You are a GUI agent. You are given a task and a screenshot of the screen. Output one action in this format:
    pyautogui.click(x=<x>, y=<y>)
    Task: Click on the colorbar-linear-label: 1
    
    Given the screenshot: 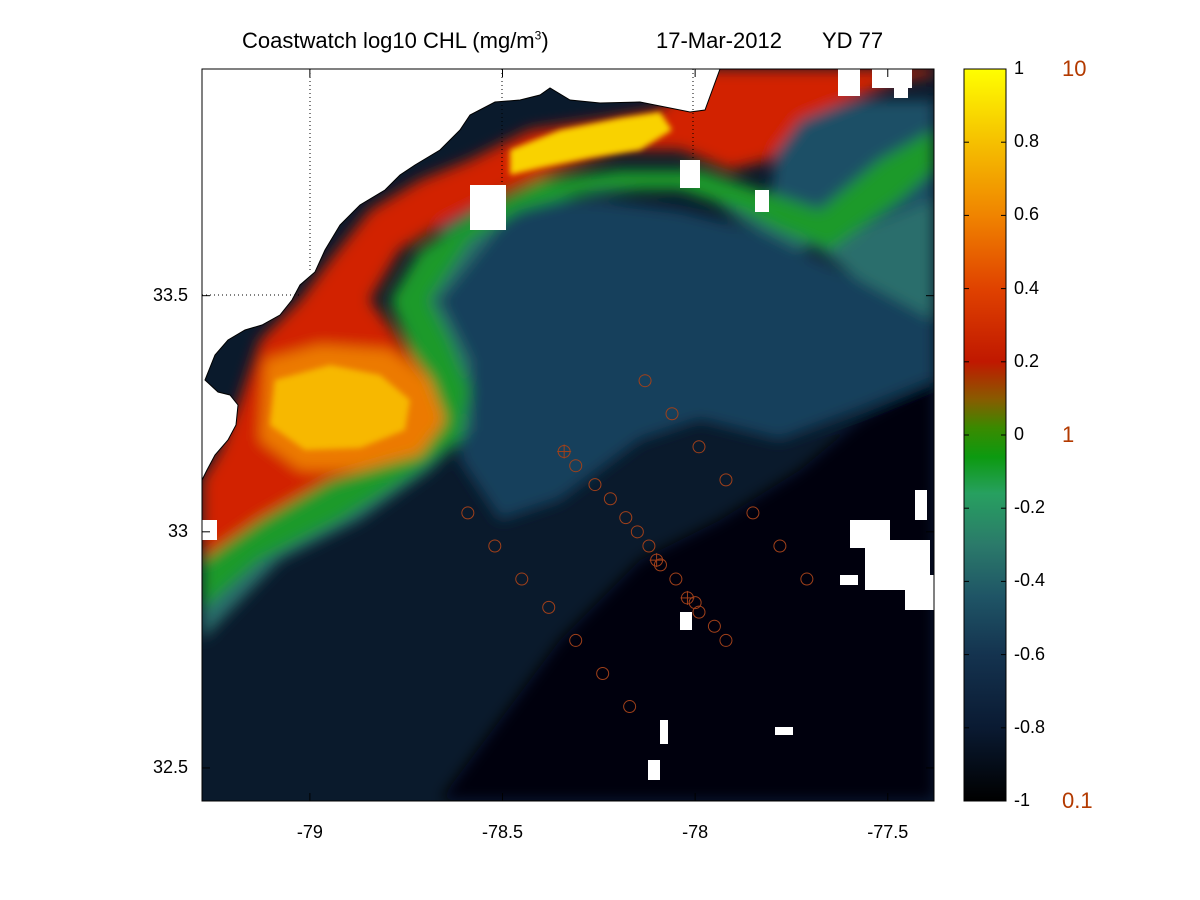 What is the action you would take?
    pyautogui.click(x=1068, y=434)
    